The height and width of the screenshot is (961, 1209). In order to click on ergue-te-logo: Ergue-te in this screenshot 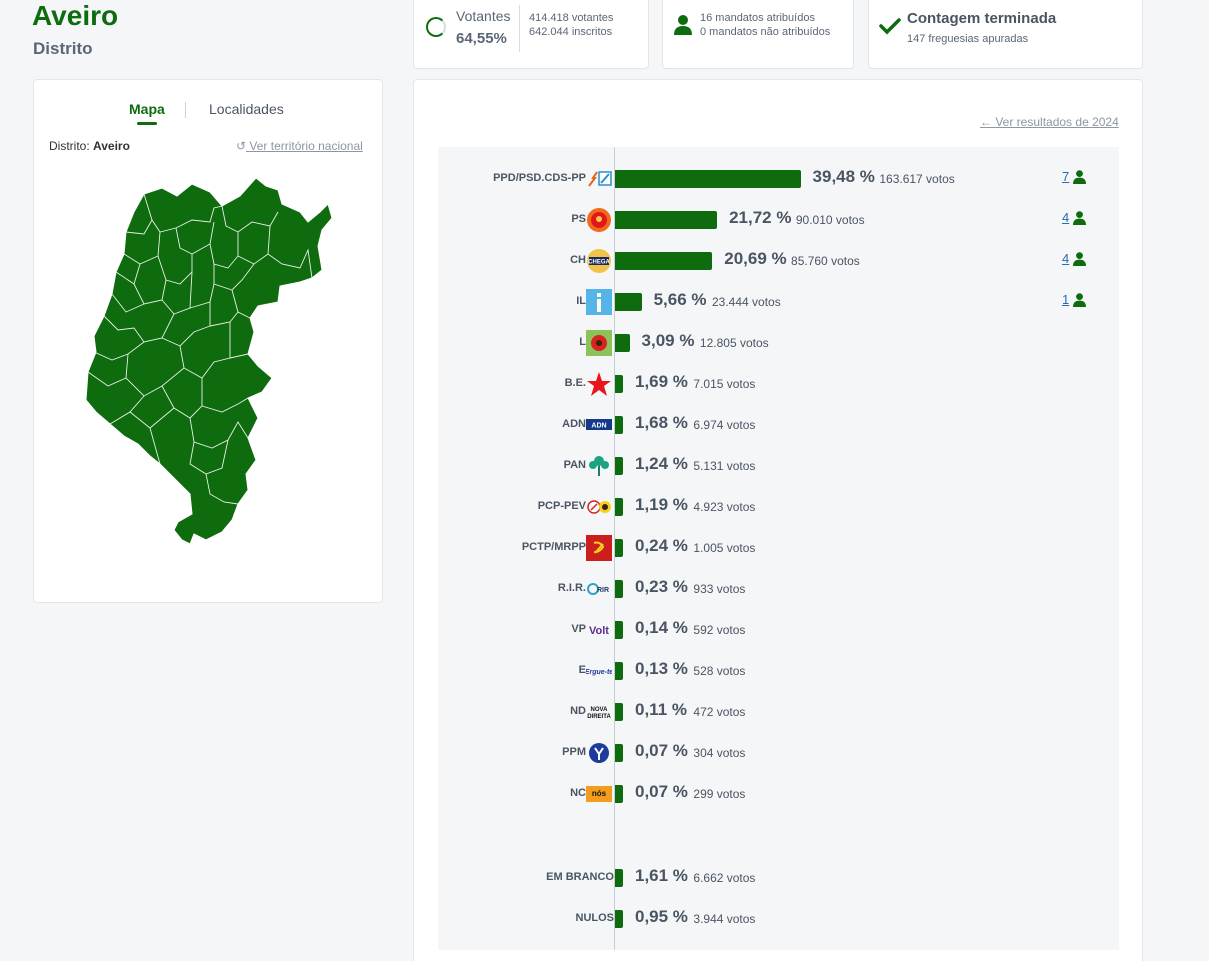, I will do `click(599, 671)`.